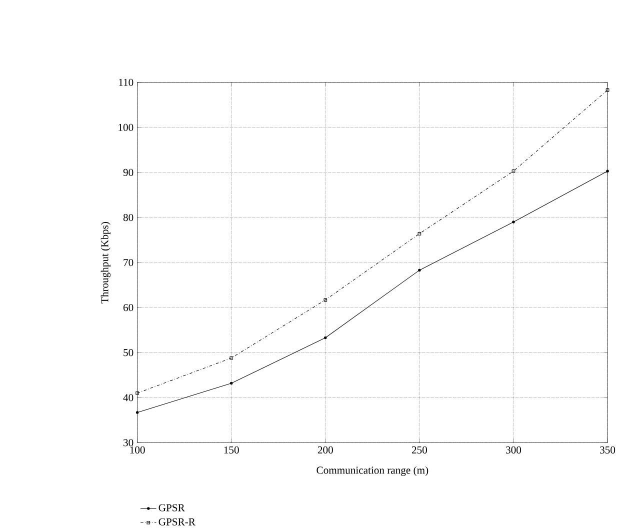  What do you see at coordinates (105, 263) in the screenshot?
I see `y-axis-title: Throughput (Kbps)` at bounding box center [105, 263].